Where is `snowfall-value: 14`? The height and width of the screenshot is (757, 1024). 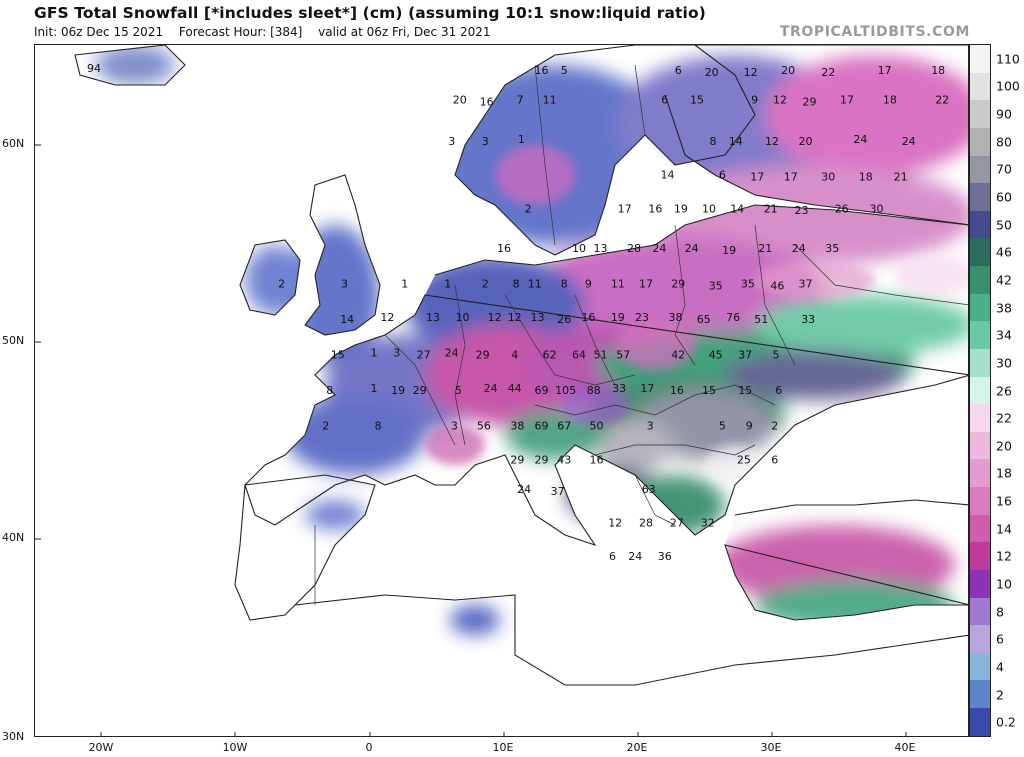 snowfall-value: 14 is located at coordinates (347, 319).